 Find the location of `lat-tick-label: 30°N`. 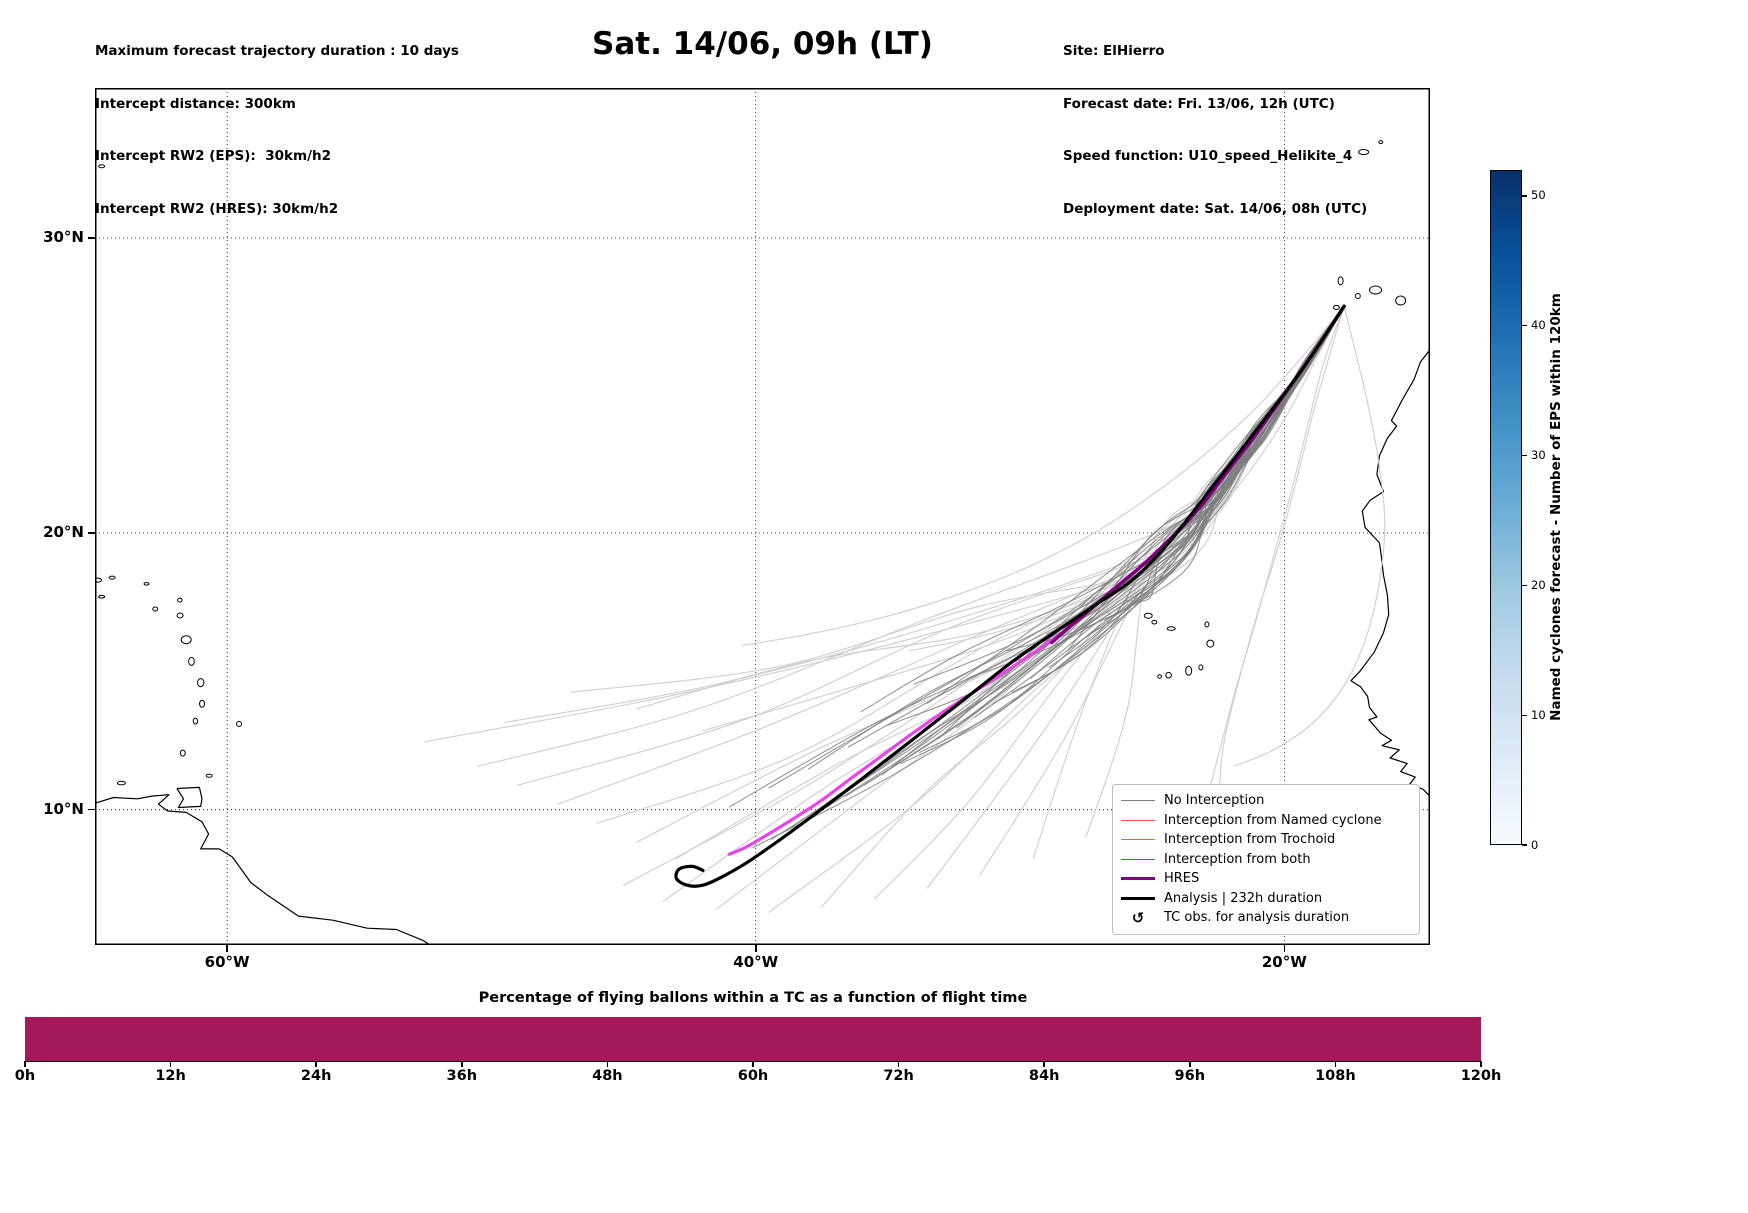

lat-tick-label: 30°N is located at coordinates (63, 237).